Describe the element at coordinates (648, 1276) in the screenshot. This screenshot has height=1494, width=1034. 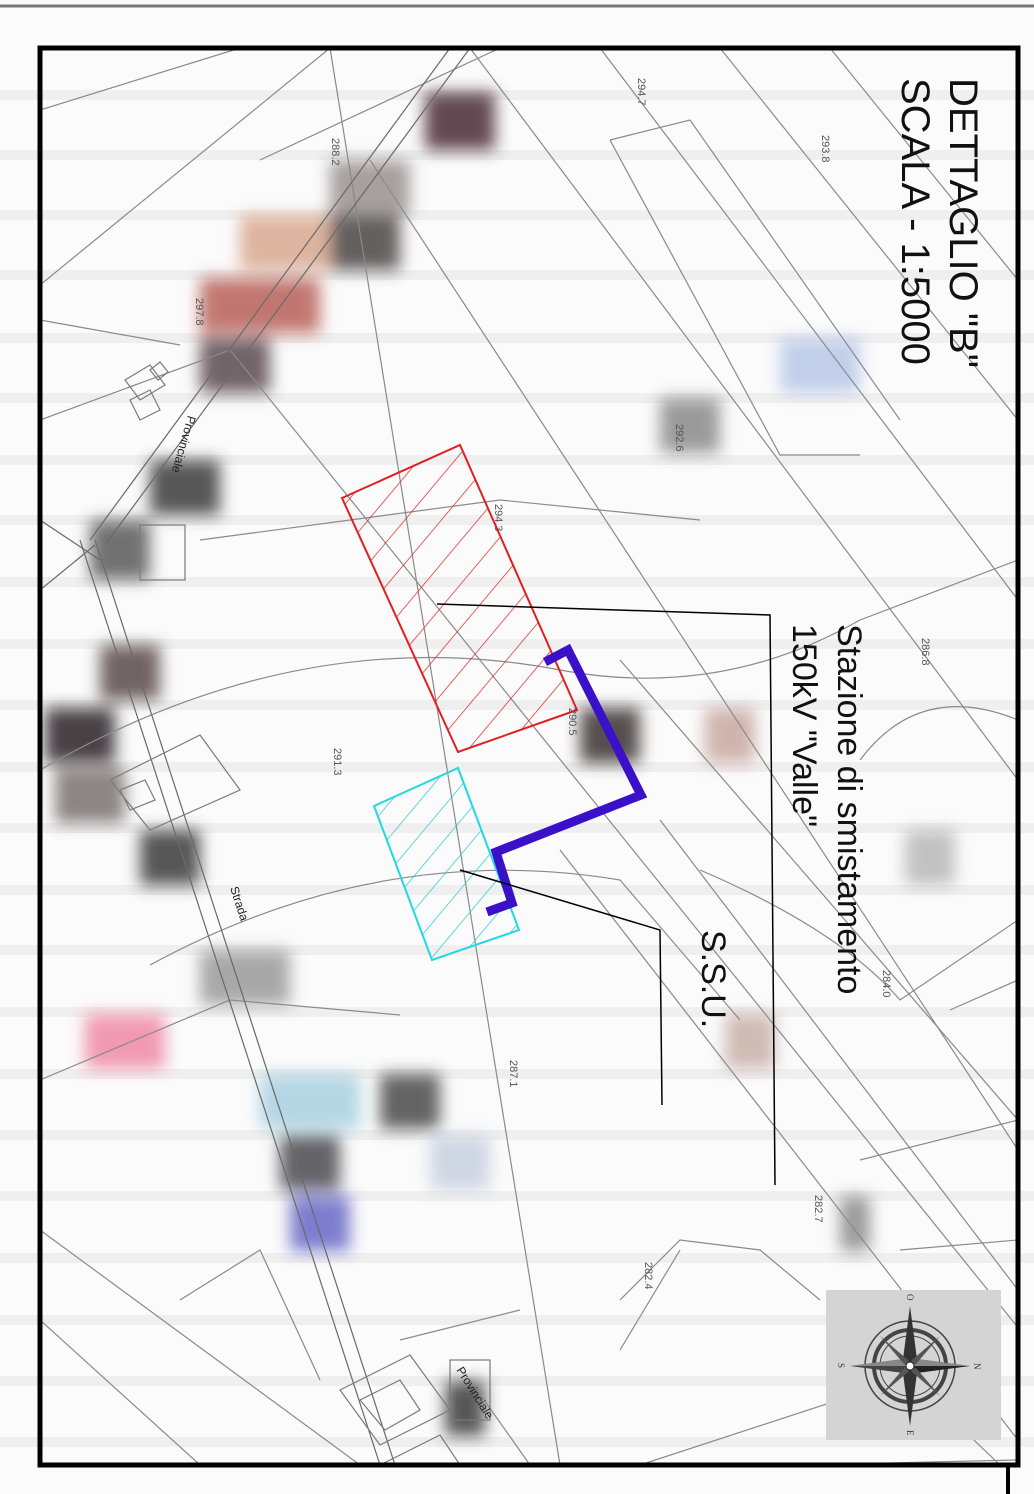
I see `elevation-label: 282.4` at that location.